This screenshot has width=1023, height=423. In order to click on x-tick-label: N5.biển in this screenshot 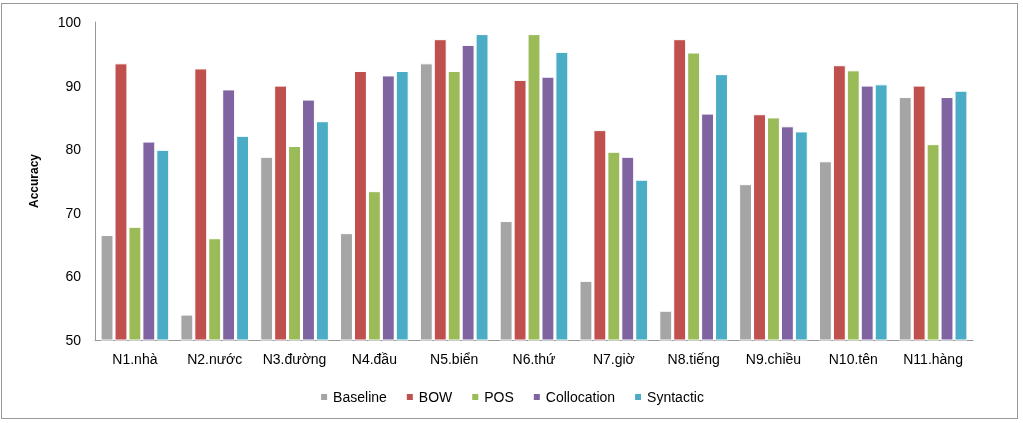, I will do `click(454, 359)`.